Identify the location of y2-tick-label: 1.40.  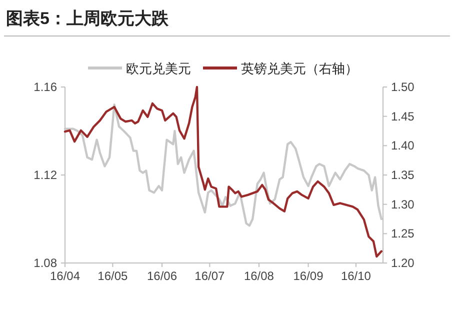
(403, 145).